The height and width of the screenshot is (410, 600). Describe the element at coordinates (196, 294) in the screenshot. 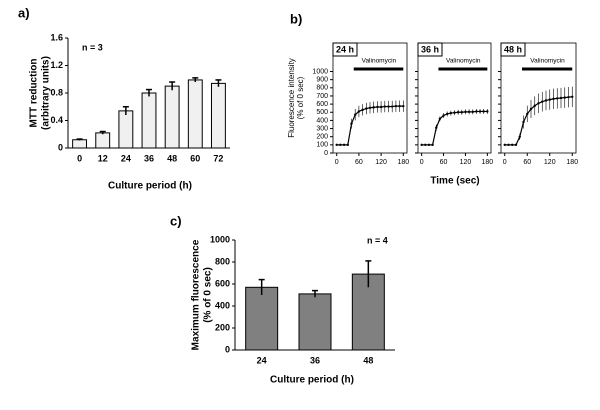

I see `y-axis-label: Maximum fluorescence` at that location.